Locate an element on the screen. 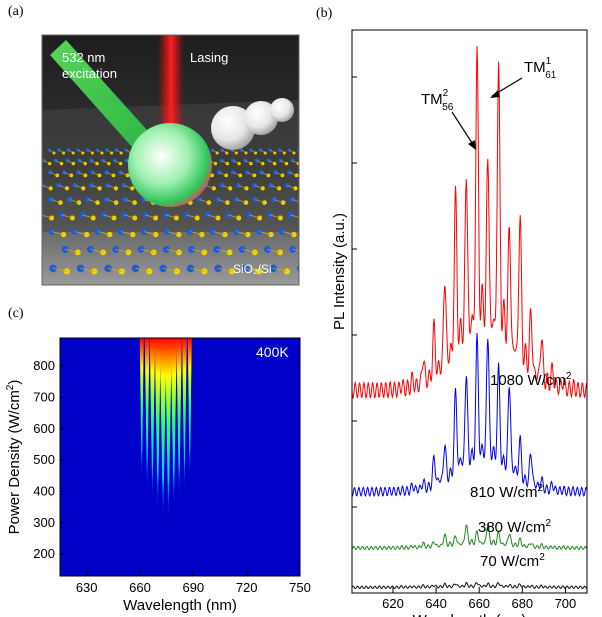  y-tick-label: 400 is located at coordinates (44, 490).